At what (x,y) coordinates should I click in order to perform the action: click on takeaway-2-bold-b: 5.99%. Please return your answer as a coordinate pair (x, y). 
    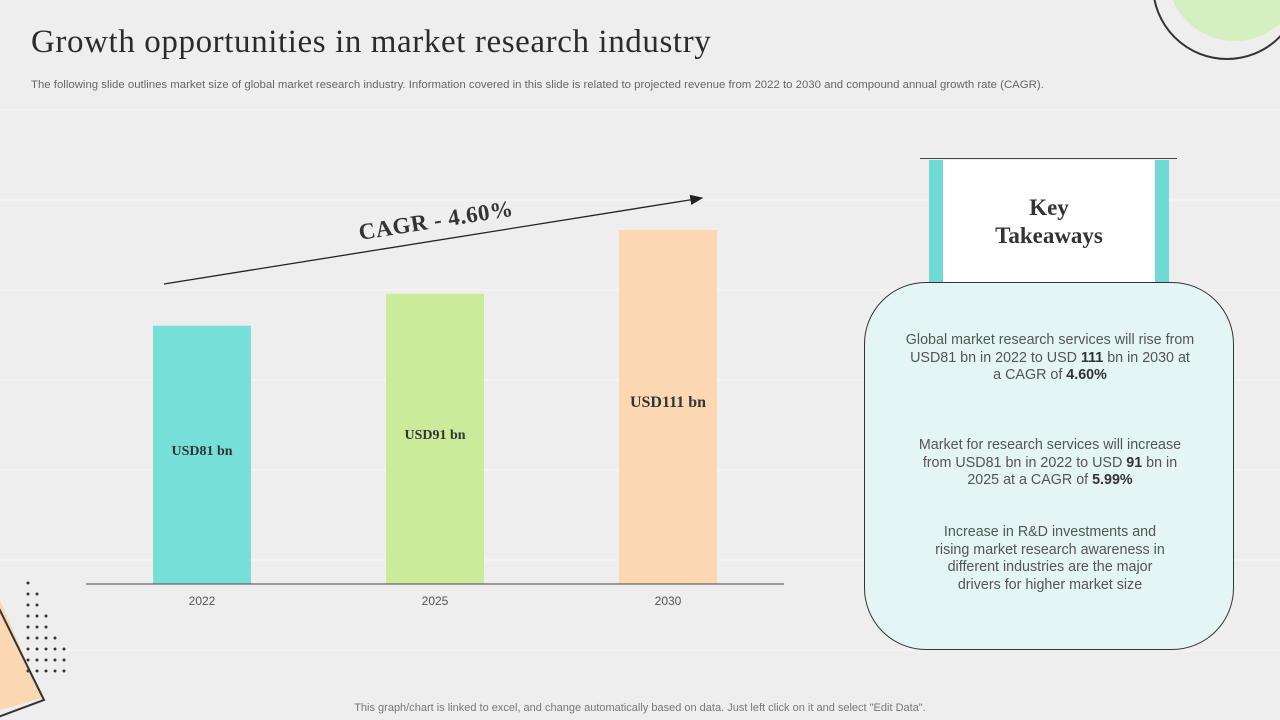
    Looking at the image, I should click on (1112, 480).